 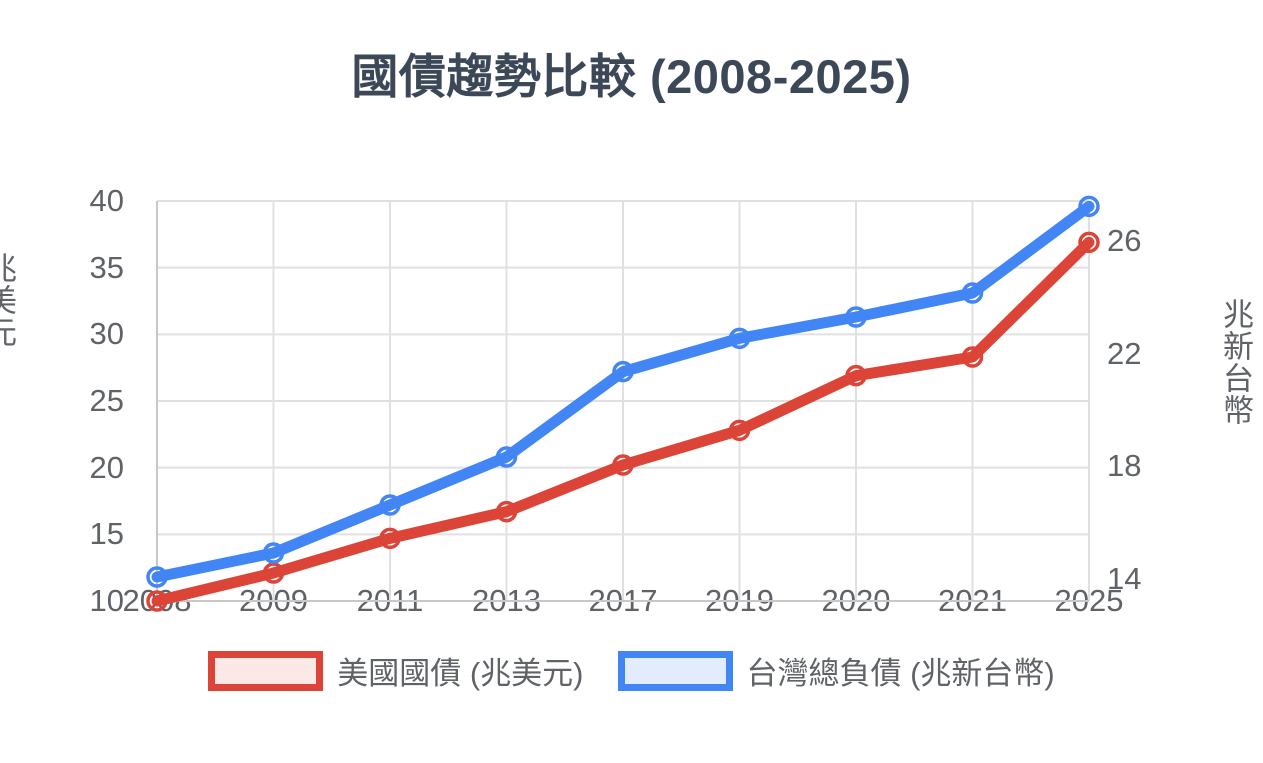 What do you see at coordinates (106, 200) in the screenshot?
I see `y-axis-left-tick: 40` at bounding box center [106, 200].